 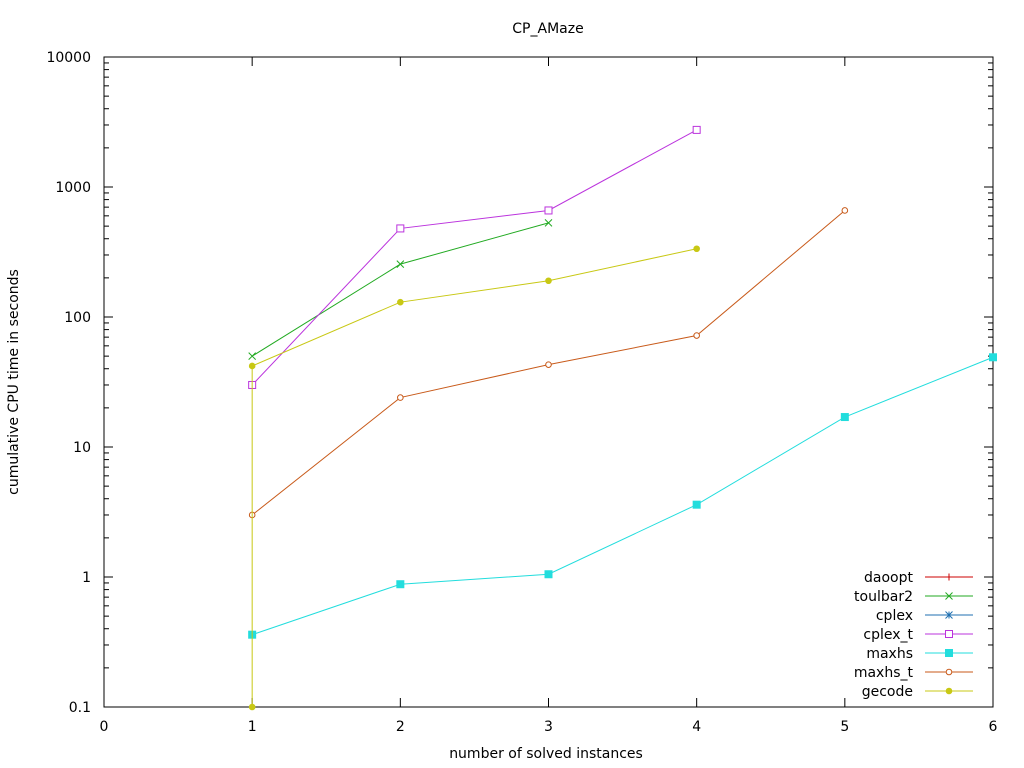 What do you see at coordinates (884, 673) in the screenshot?
I see `legend-label: maxhs_t` at bounding box center [884, 673].